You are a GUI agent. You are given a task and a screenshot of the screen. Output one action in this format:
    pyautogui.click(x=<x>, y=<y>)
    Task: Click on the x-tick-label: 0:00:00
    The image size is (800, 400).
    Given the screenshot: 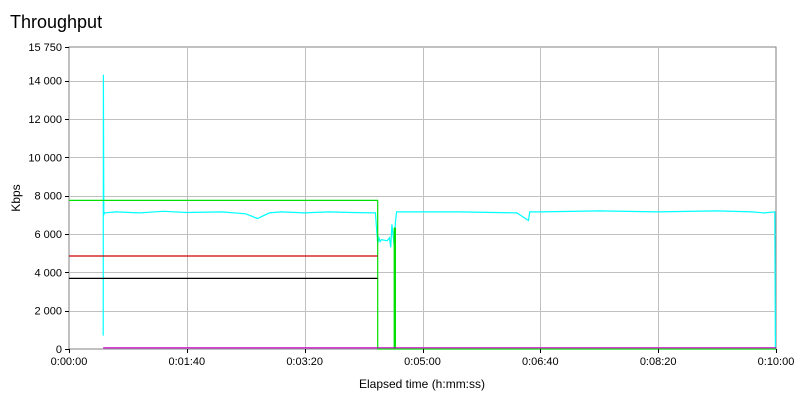 What is the action you would take?
    pyautogui.click(x=69, y=362)
    